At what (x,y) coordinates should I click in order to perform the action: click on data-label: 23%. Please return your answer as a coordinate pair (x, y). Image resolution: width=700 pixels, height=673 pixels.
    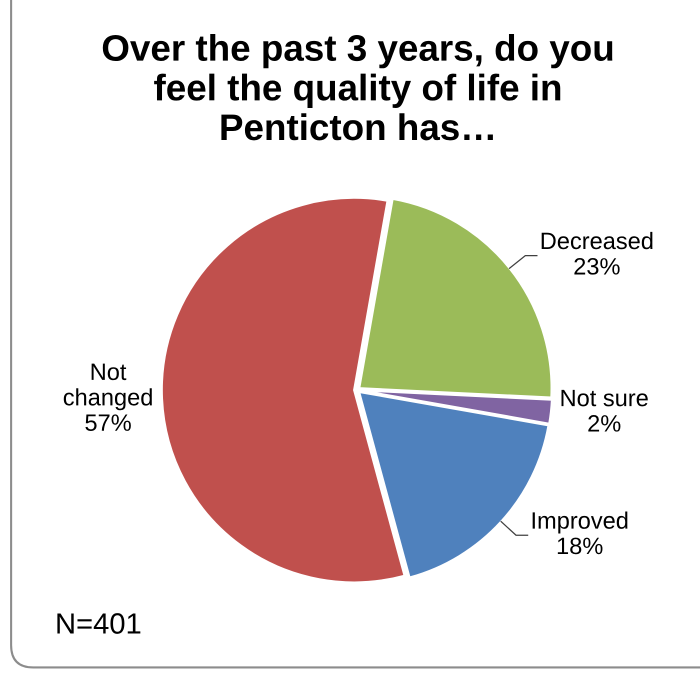
    Looking at the image, I should click on (597, 266).